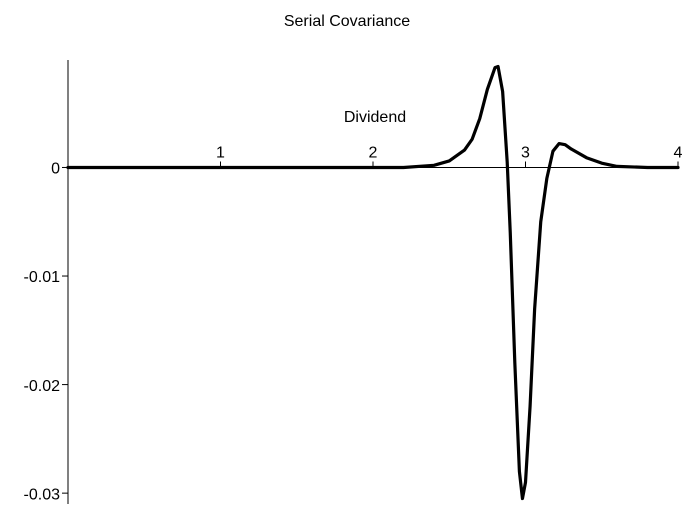  I want to click on y-tick-label: -0.01, so click(42, 277).